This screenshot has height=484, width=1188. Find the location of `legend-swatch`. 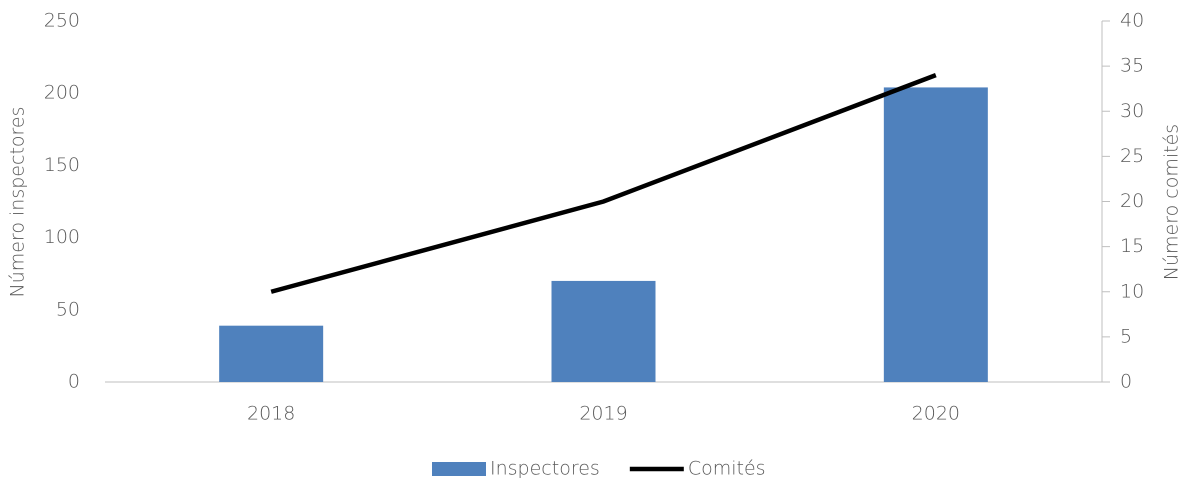

legend-swatch is located at coordinates (459, 469).